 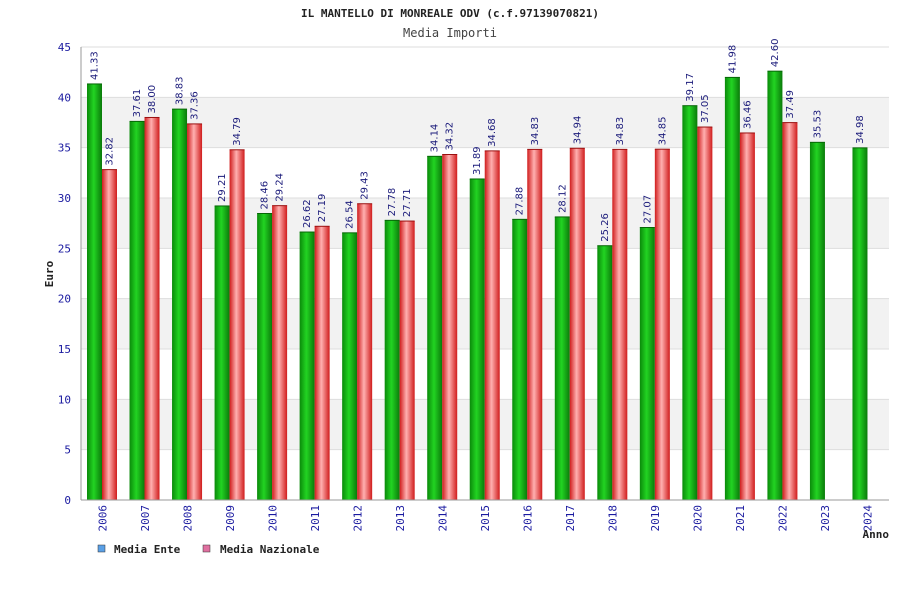 I want to click on legend-swatch-media-nazionale, so click(x=206, y=548).